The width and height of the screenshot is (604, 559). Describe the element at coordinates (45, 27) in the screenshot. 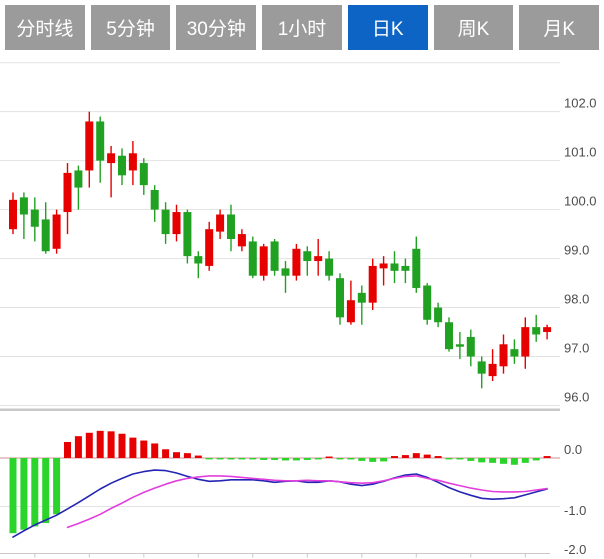

I see `tab-minute-line: 分时线` at that location.